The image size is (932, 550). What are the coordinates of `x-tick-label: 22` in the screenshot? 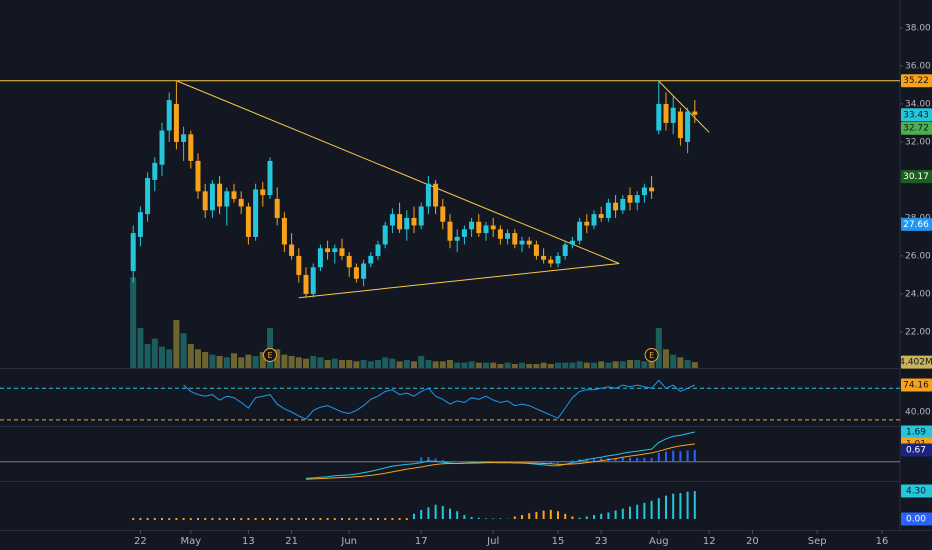 It's located at (140, 541).